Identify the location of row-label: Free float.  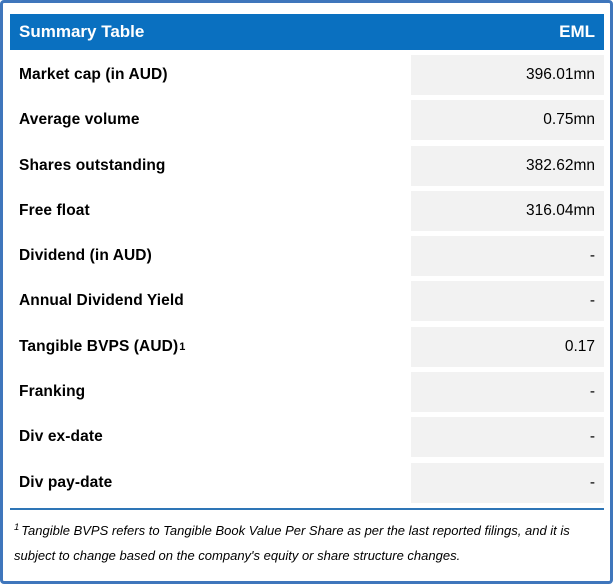
(54, 210).